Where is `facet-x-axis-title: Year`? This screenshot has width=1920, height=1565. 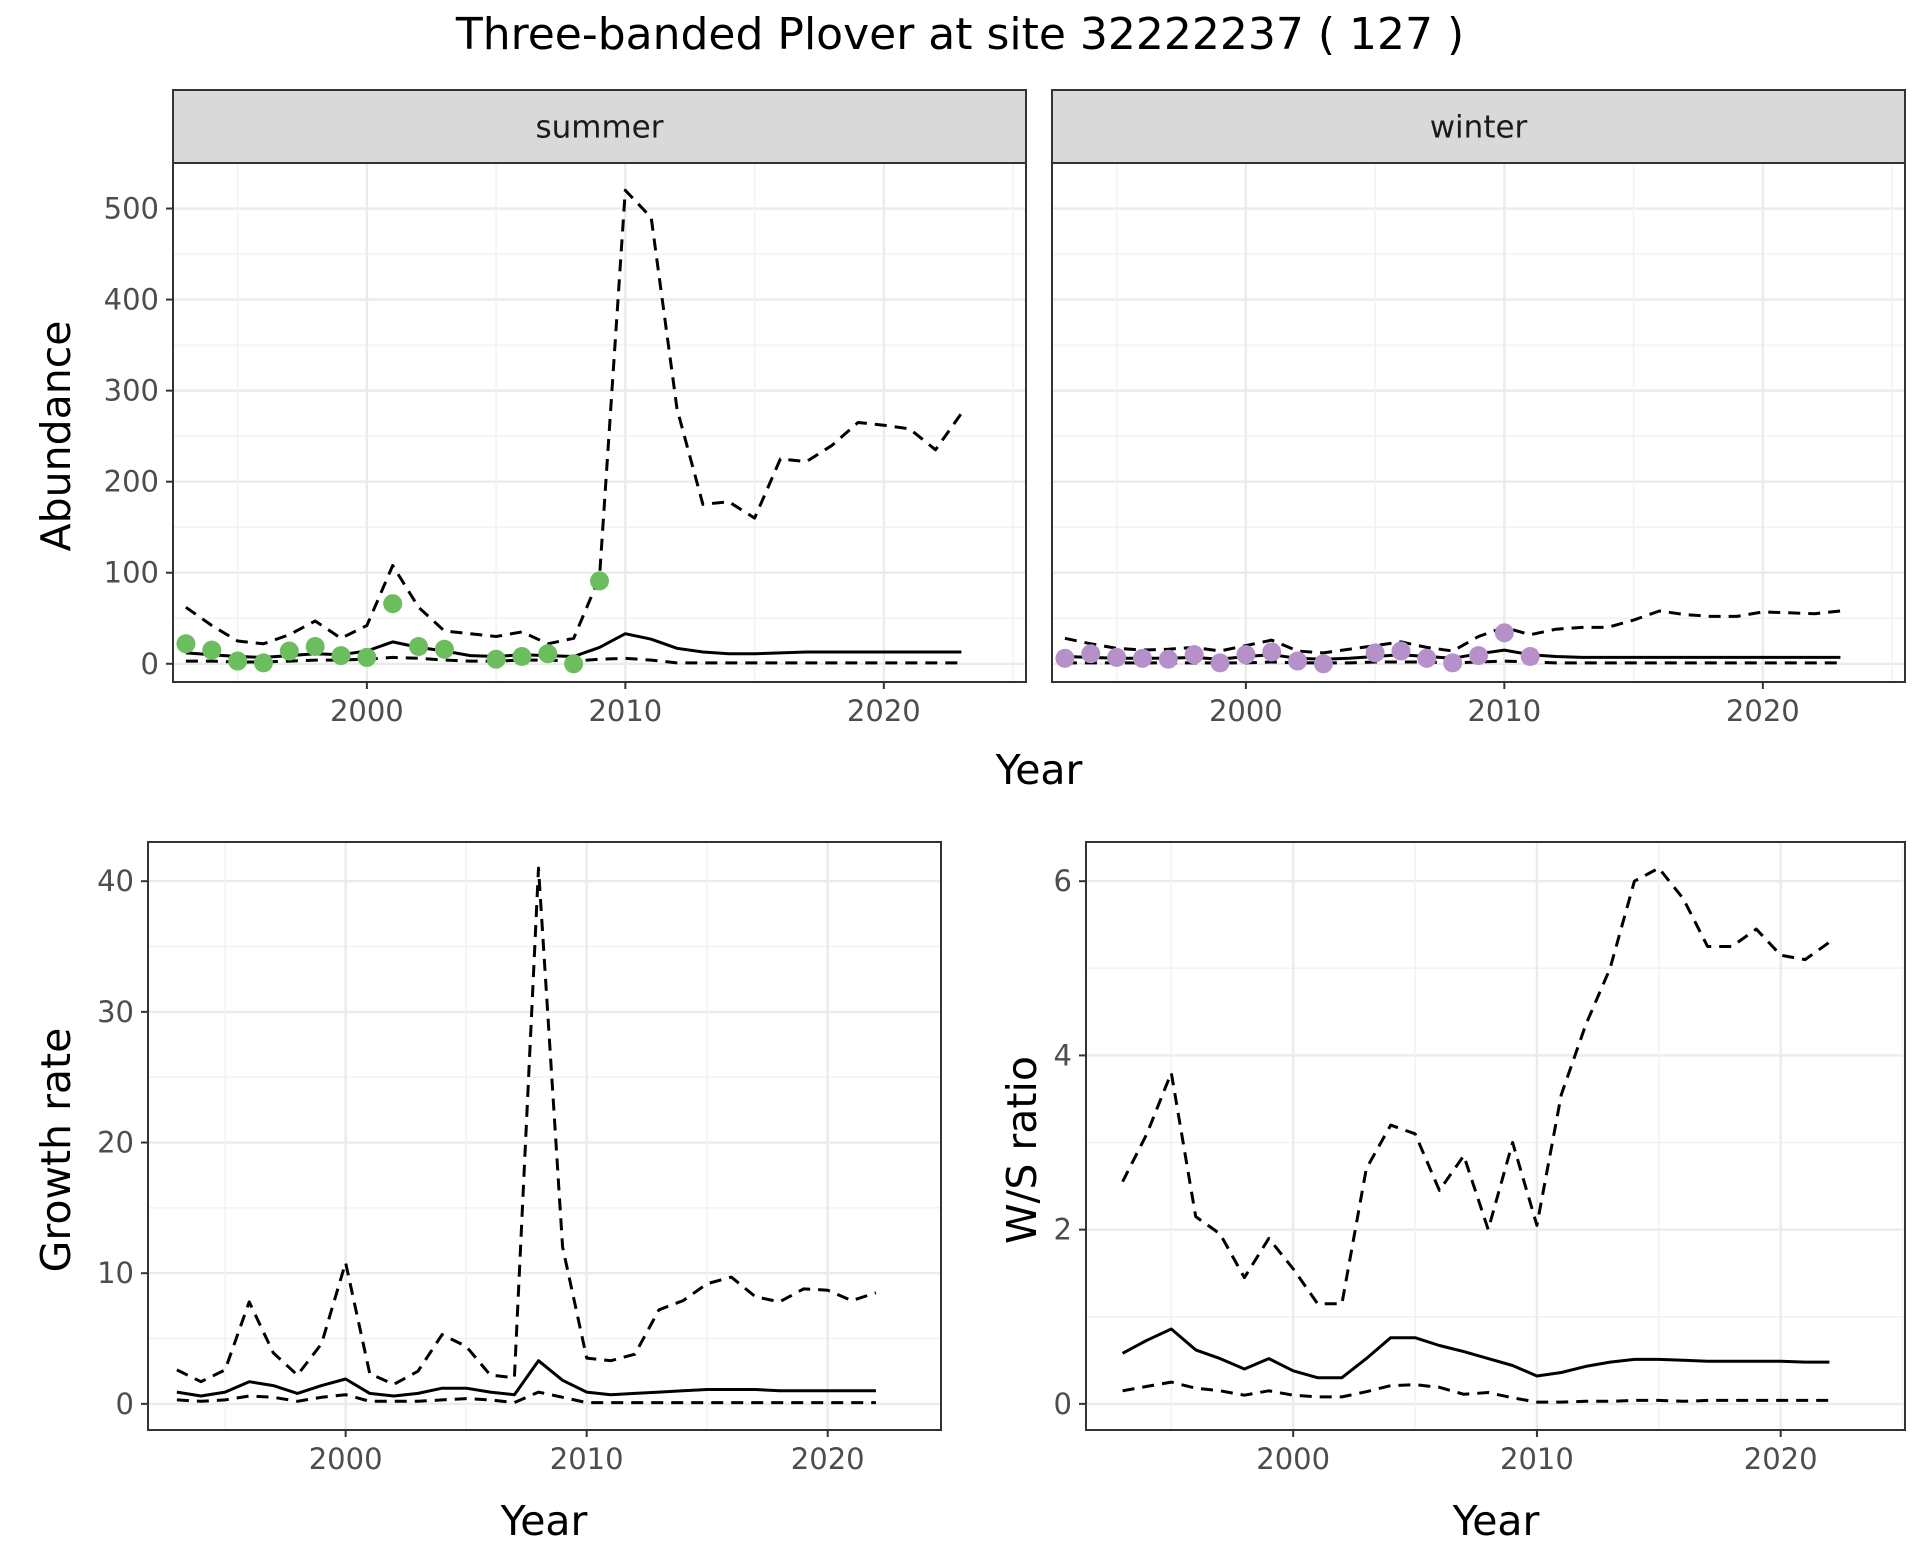 facet-x-axis-title: Year is located at coordinates (1039, 770).